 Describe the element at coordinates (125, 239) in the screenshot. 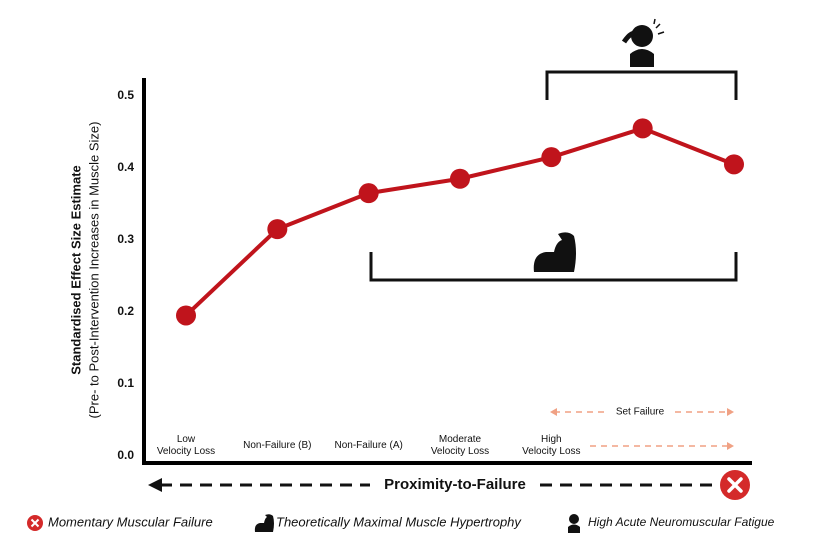

I see `y-tick-label: 0.3` at that location.